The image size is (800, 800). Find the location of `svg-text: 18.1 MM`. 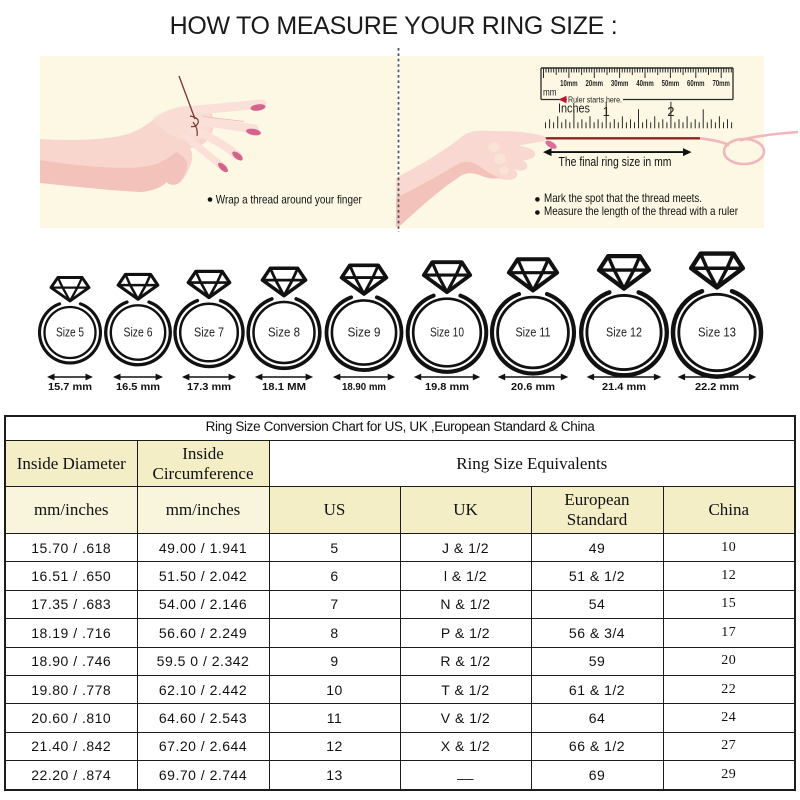

svg-text: 18.1 MM is located at coordinates (284, 387).